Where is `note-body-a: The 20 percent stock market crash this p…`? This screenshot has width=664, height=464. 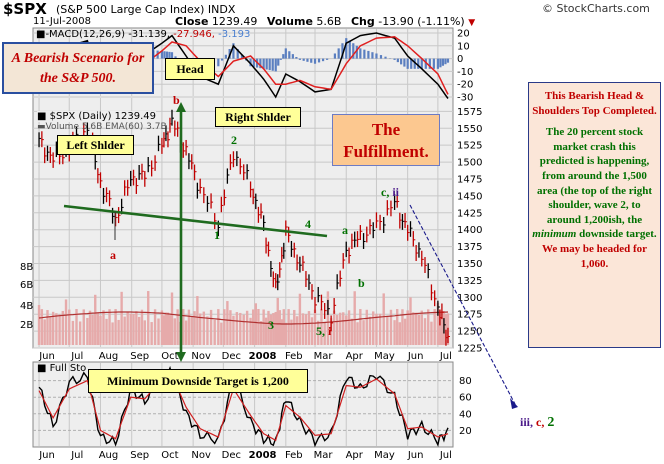 note-body-a: The 20 percent stock market crash this p… is located at coordinates (594, 176).